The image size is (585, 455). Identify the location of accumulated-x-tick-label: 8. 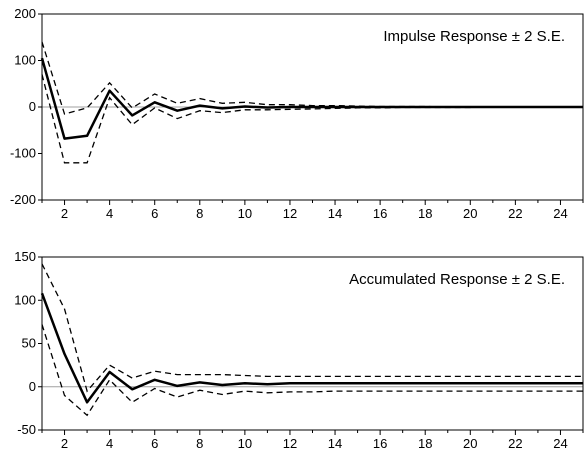
(199, 443).